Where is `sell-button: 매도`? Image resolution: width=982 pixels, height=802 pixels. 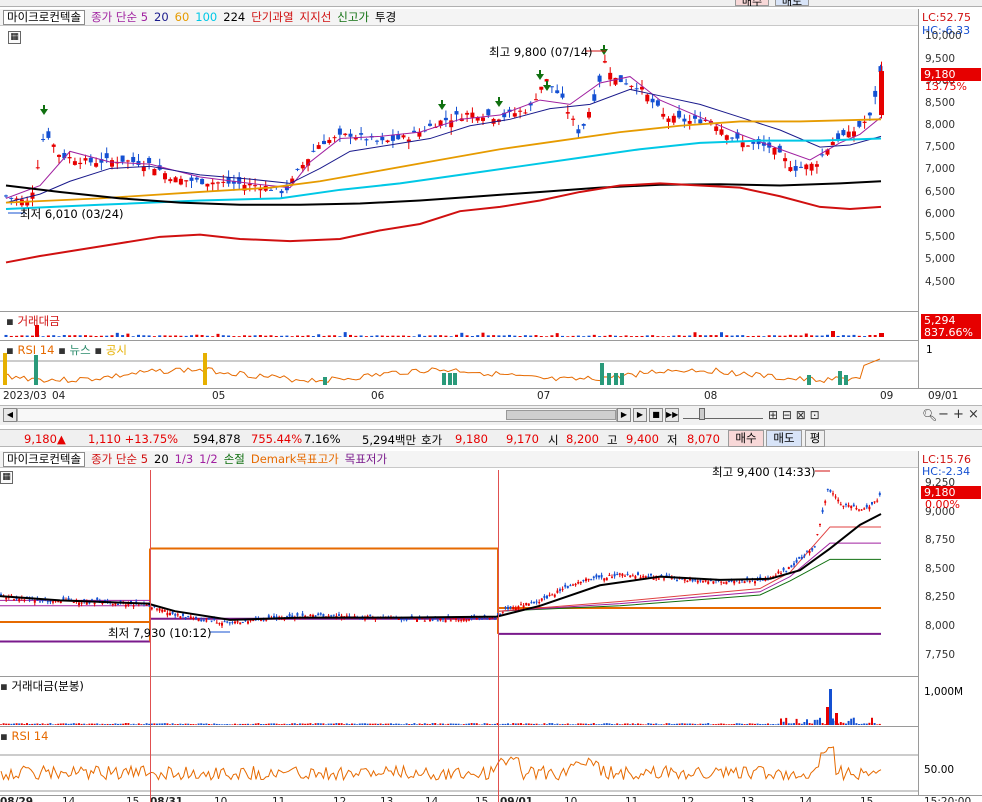
sell-button: 매도 is located at coordinates (784, 438).